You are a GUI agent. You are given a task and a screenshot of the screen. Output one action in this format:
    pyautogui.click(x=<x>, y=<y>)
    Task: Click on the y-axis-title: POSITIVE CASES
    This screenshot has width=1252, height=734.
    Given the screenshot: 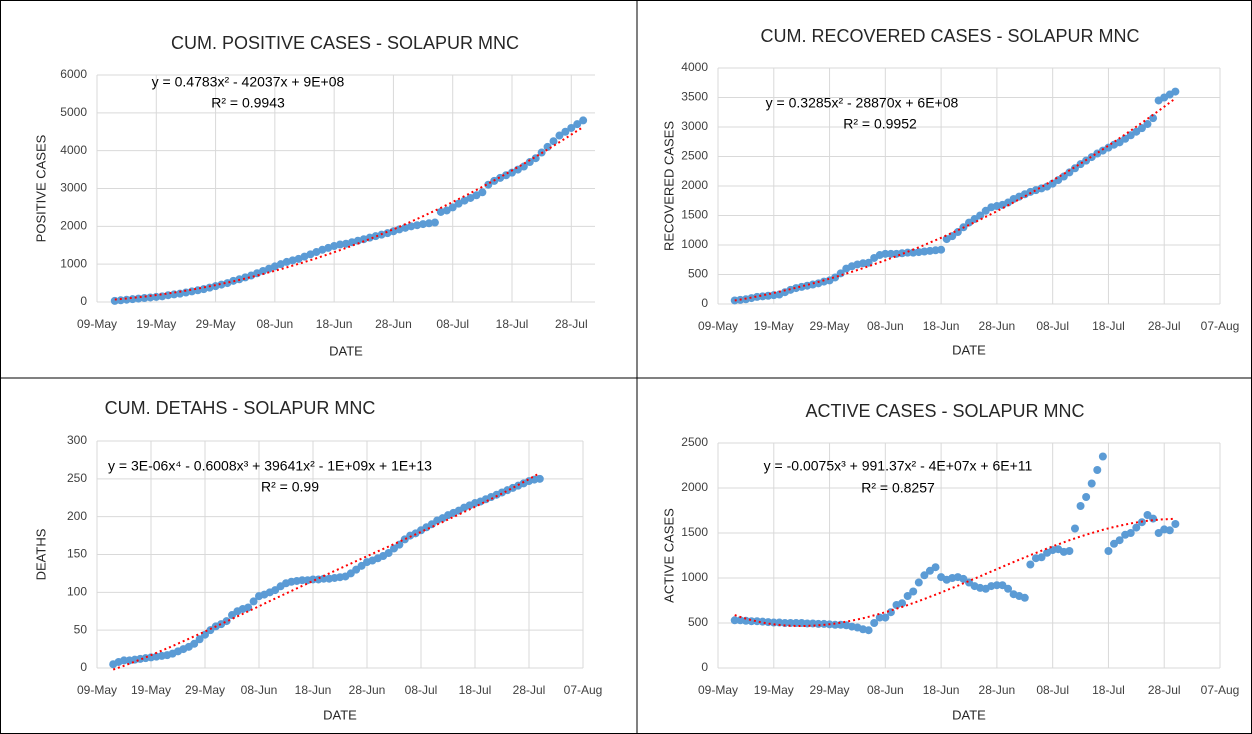 What is the action you would take?
    pyautogui.click(x=40, y=188)
    